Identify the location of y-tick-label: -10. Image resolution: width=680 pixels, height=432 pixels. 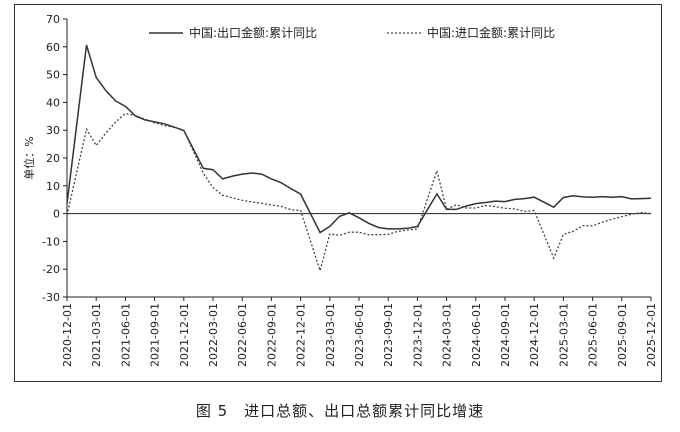
(51, 241).